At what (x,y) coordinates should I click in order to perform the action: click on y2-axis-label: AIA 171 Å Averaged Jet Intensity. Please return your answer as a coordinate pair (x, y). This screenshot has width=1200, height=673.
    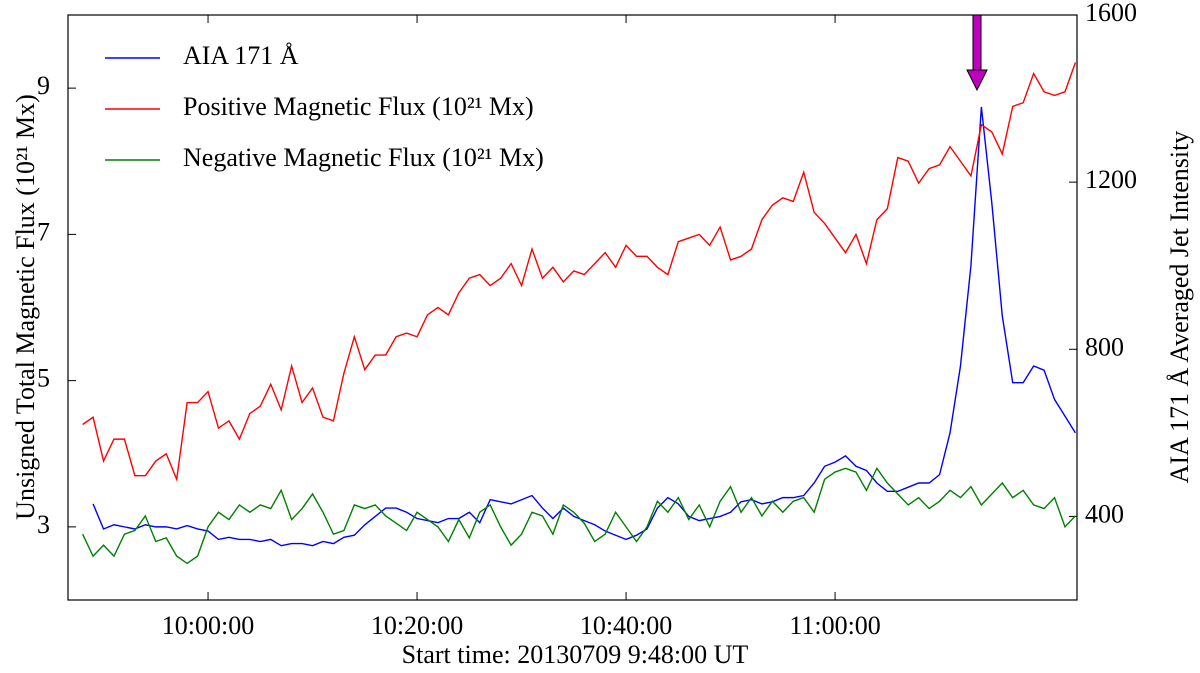
    Looking at the image, I should click on (1179, 307).